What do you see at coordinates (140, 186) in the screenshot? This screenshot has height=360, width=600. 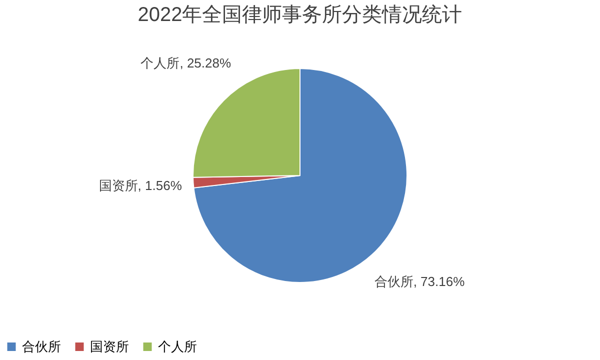 I see `data-label: 国资所, 1.56%` at bounding box center [140, 186].